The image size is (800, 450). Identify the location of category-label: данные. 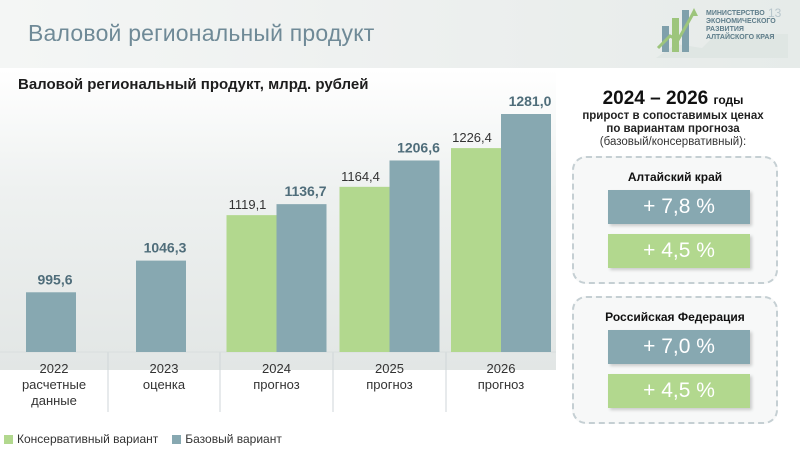
(54, 400).